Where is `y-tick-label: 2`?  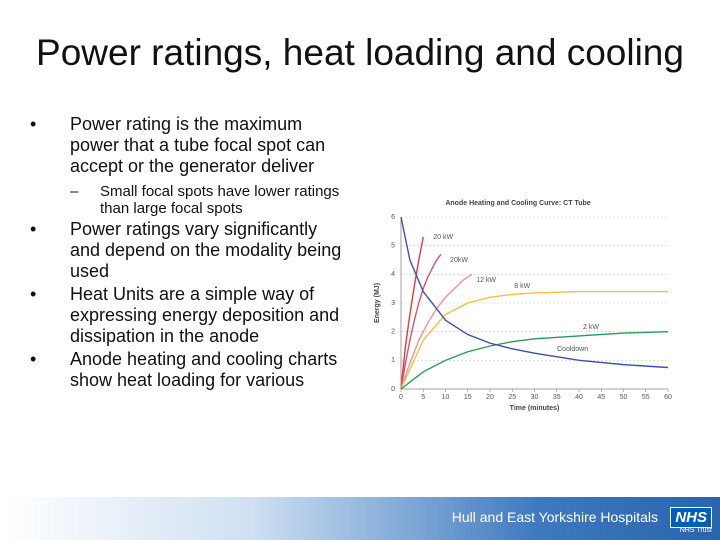
y-tick-label: 2 is located at coordinates (393, 332).